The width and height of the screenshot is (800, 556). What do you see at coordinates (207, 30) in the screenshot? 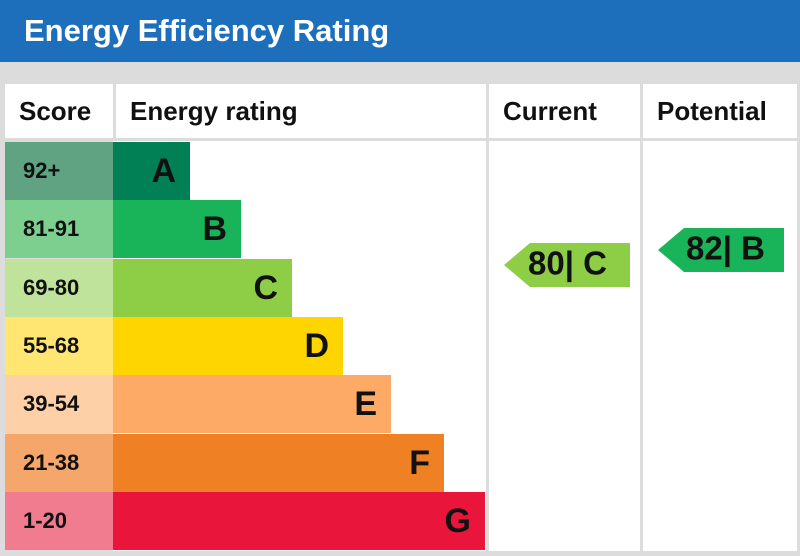
I see `title: Energy Efficiency Rating` at bounding box center [207, 30].